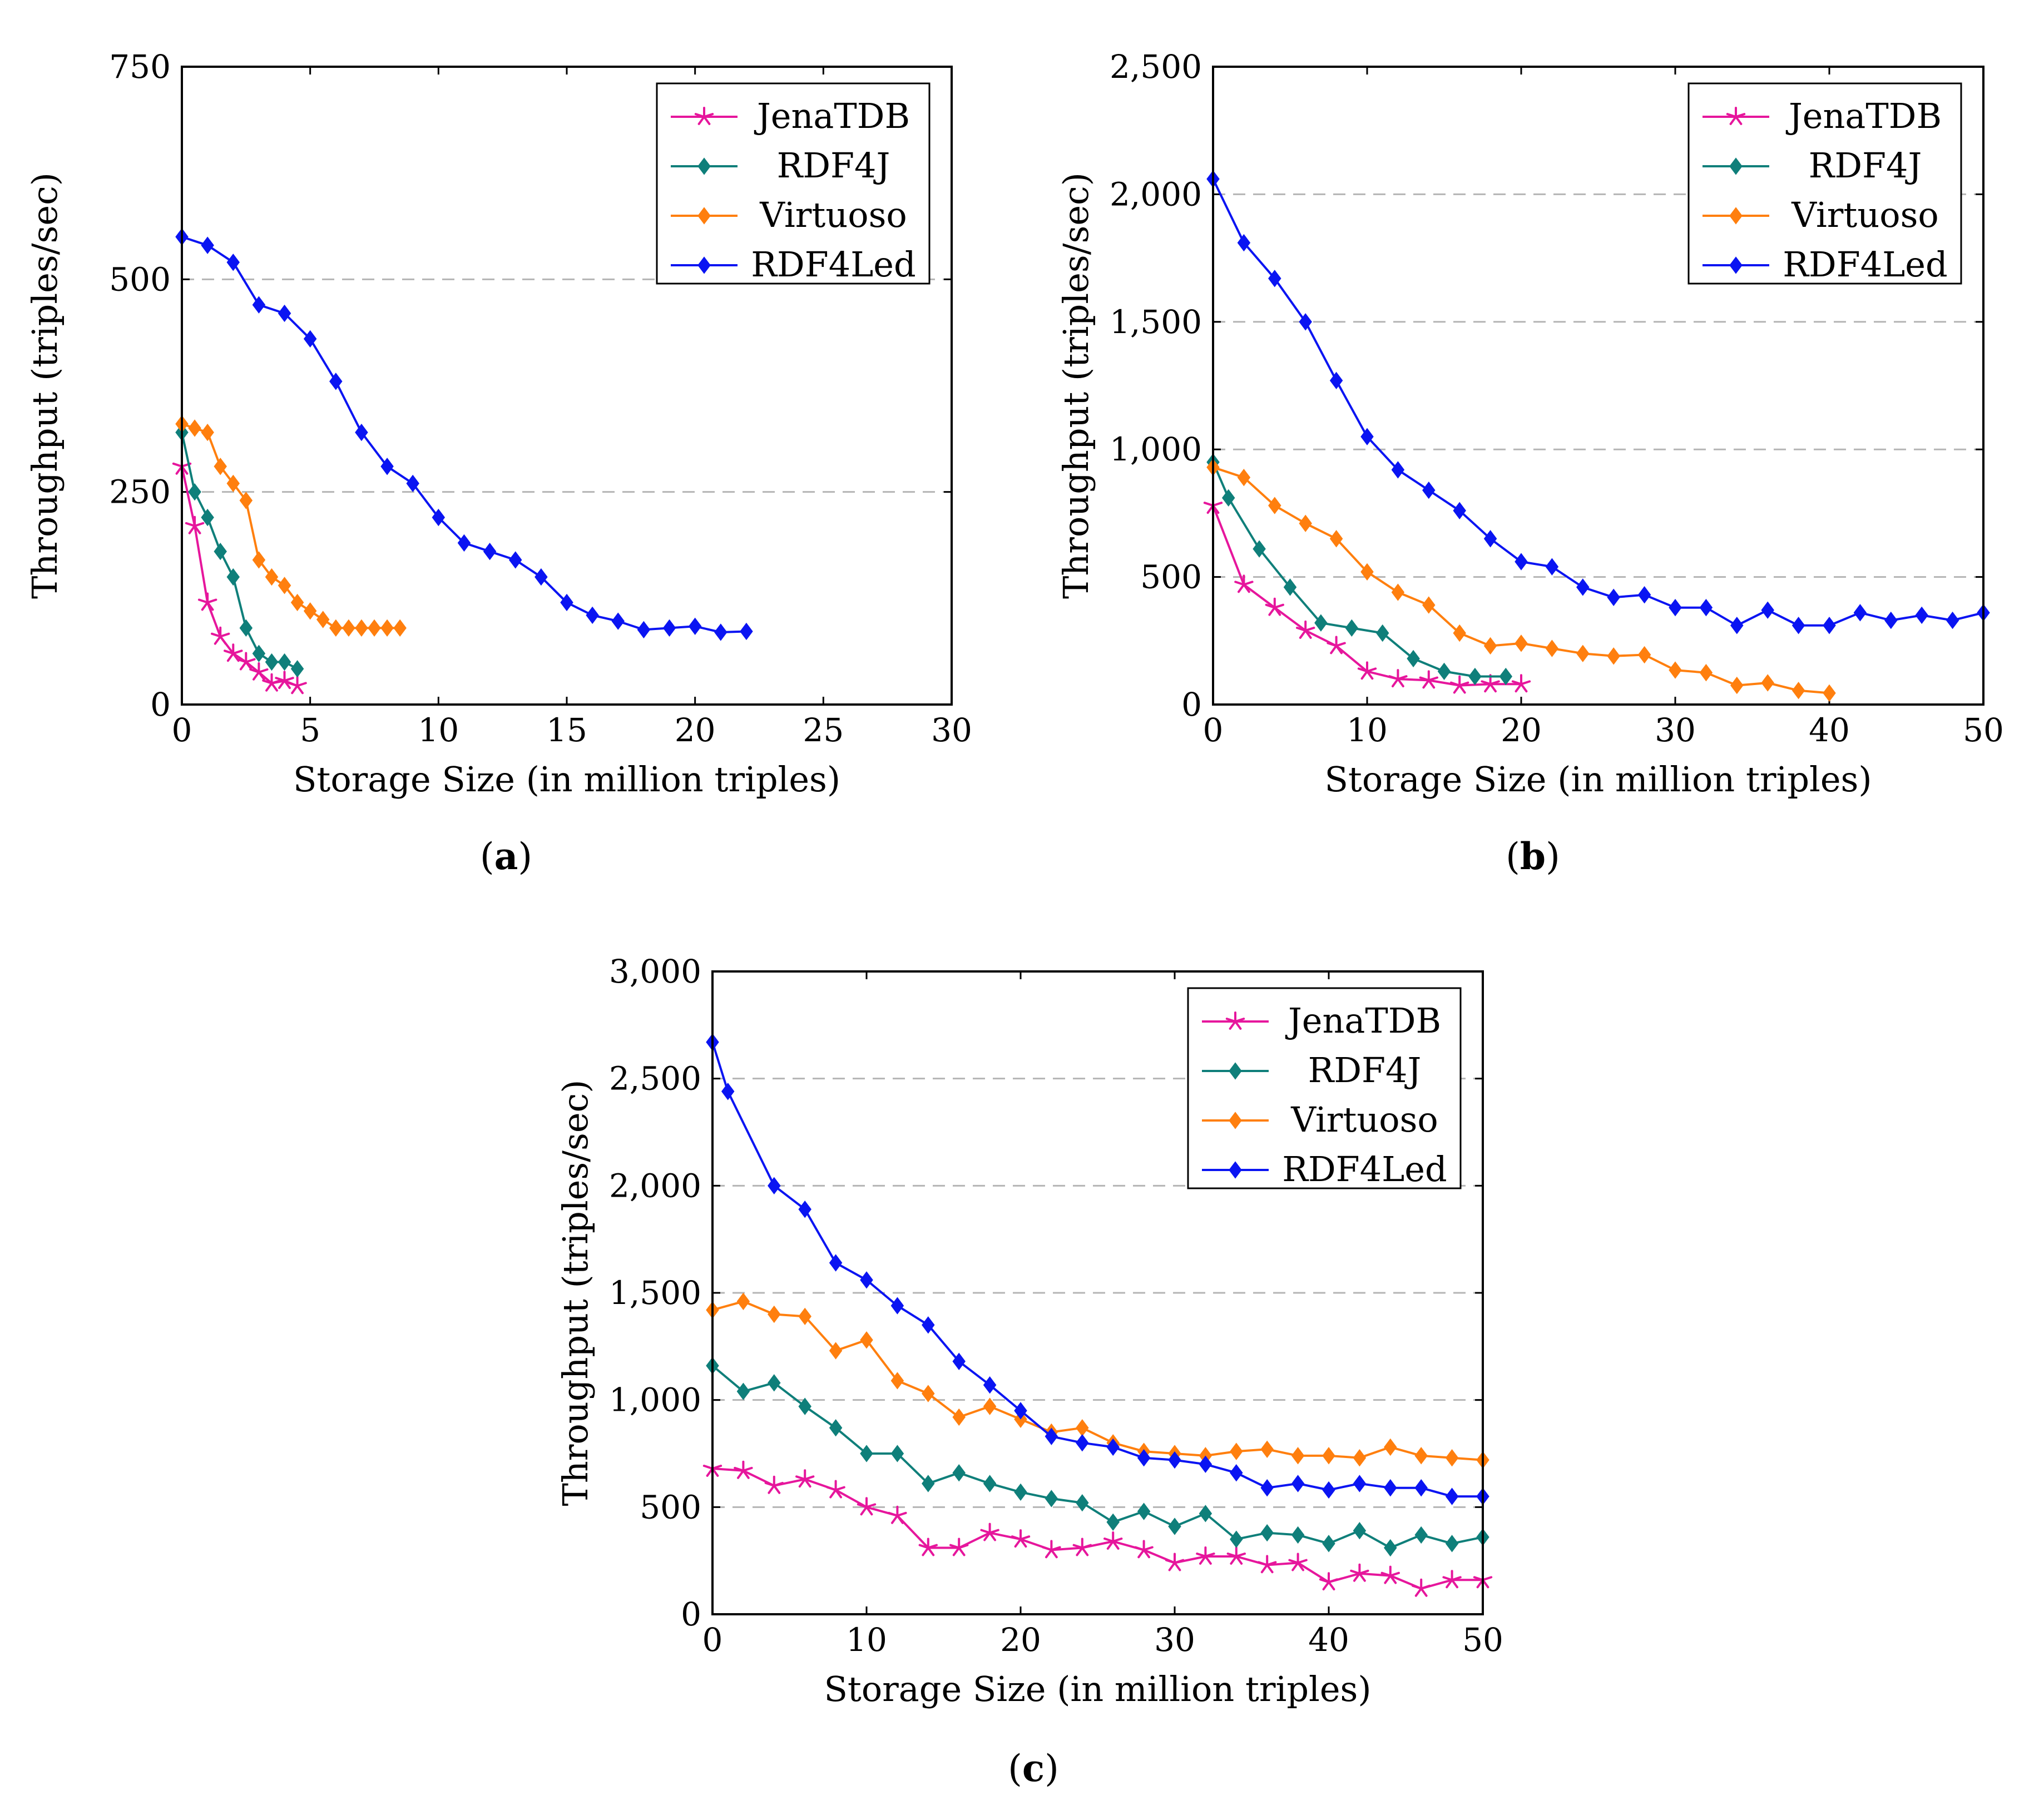  What do you see at coordinates (506, 857) in the screenshot?
I see `caption: (a)` at bounding box center [506, 857].